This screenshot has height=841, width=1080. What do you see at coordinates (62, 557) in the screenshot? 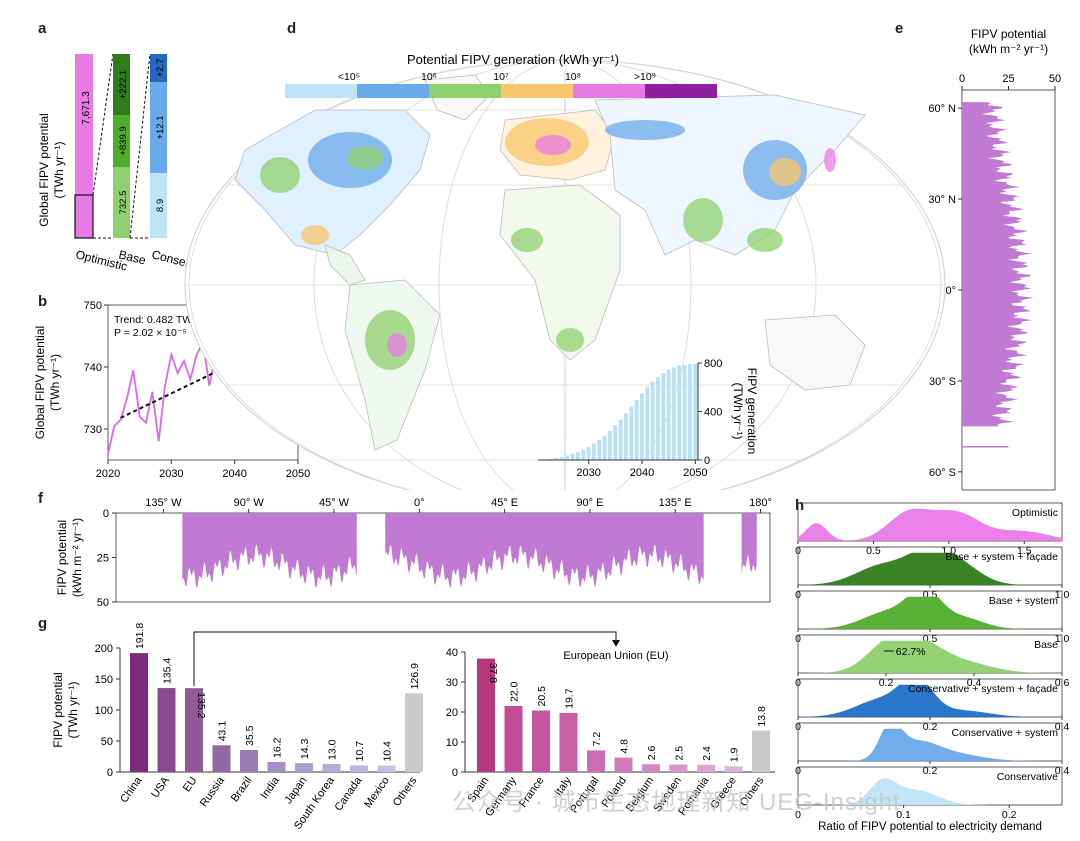
I see `f-ylabel-line1: FIPV potential` at bounding box center [62, 557].